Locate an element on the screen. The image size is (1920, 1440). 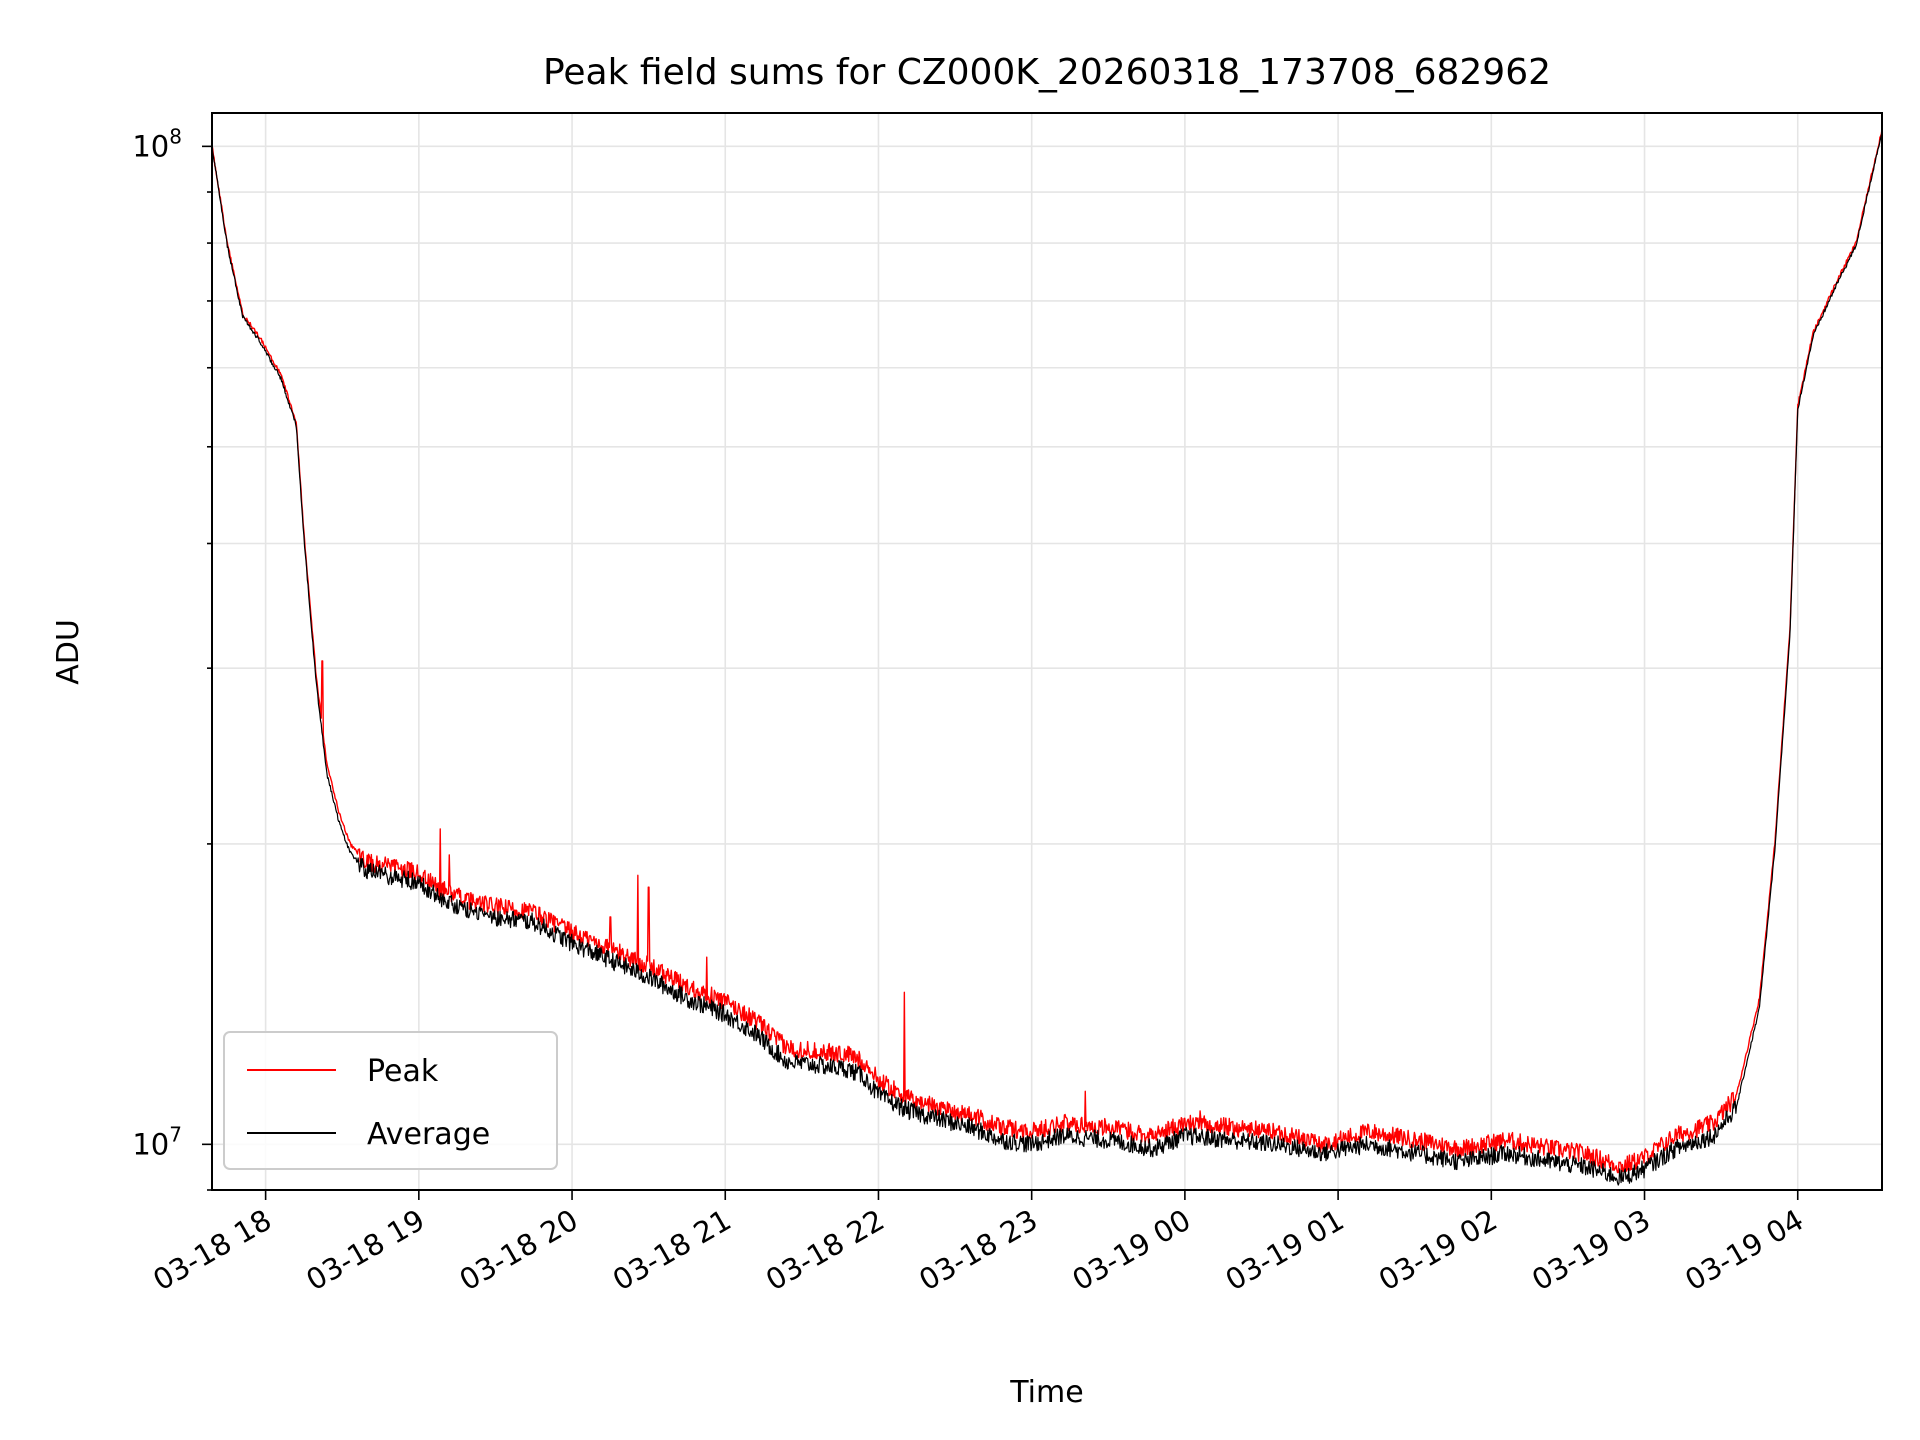
legend-average-label: Average is located at coordinates (428, 1134).